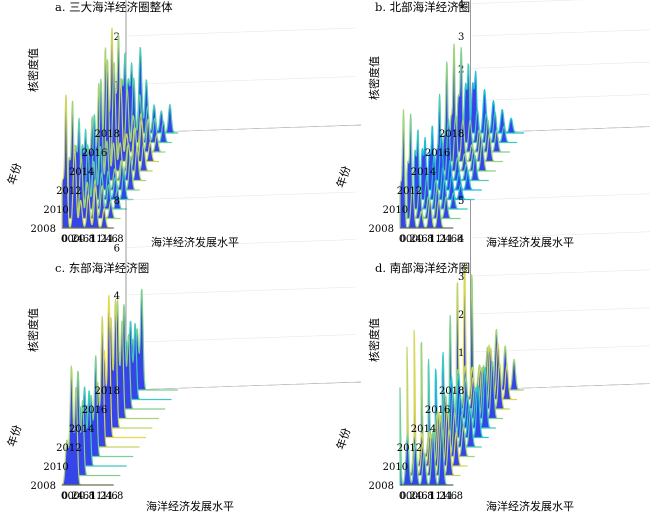  Describe the element at coordinates (461, 391) in the screenshot. I see `z-tick-label: 0` at that location.